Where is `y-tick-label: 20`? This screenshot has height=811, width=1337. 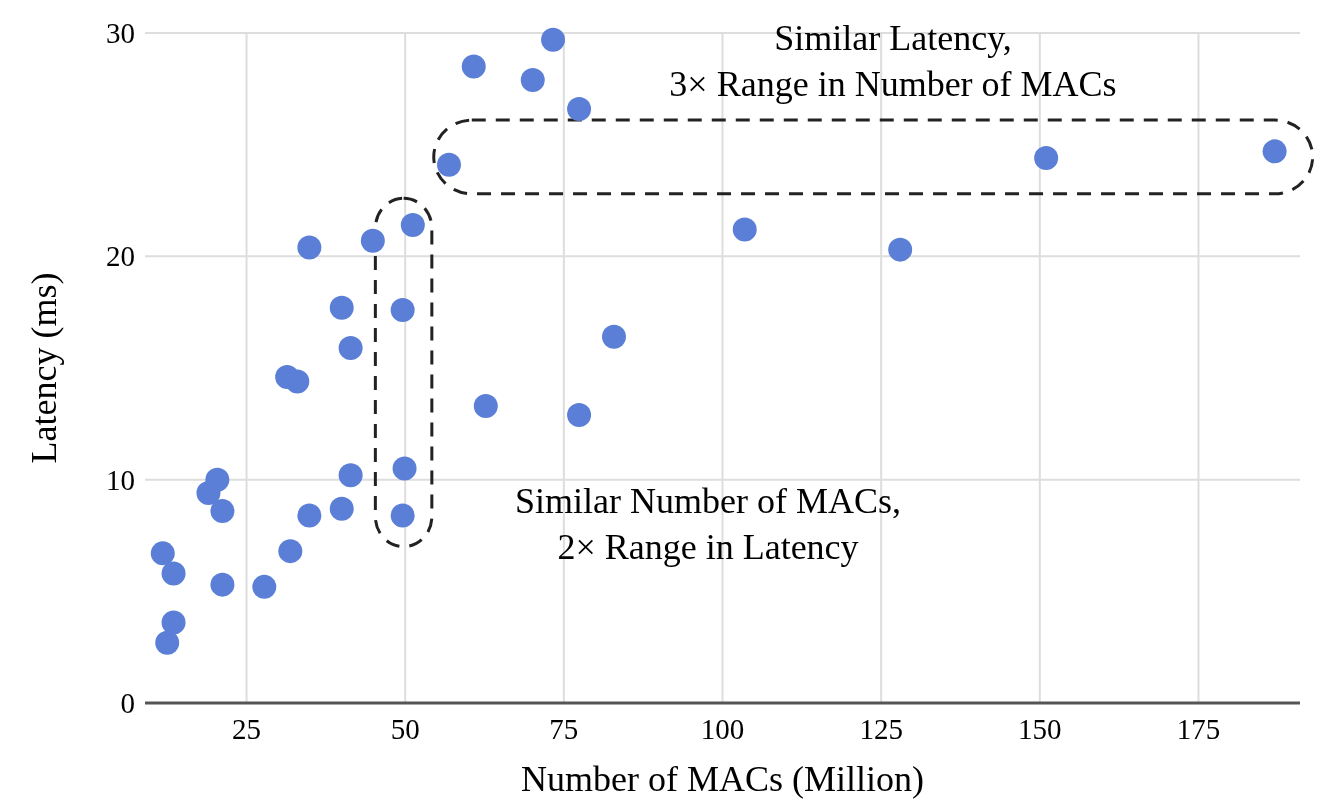 y-tick-label: 20 is located at coordinates (120, 256).